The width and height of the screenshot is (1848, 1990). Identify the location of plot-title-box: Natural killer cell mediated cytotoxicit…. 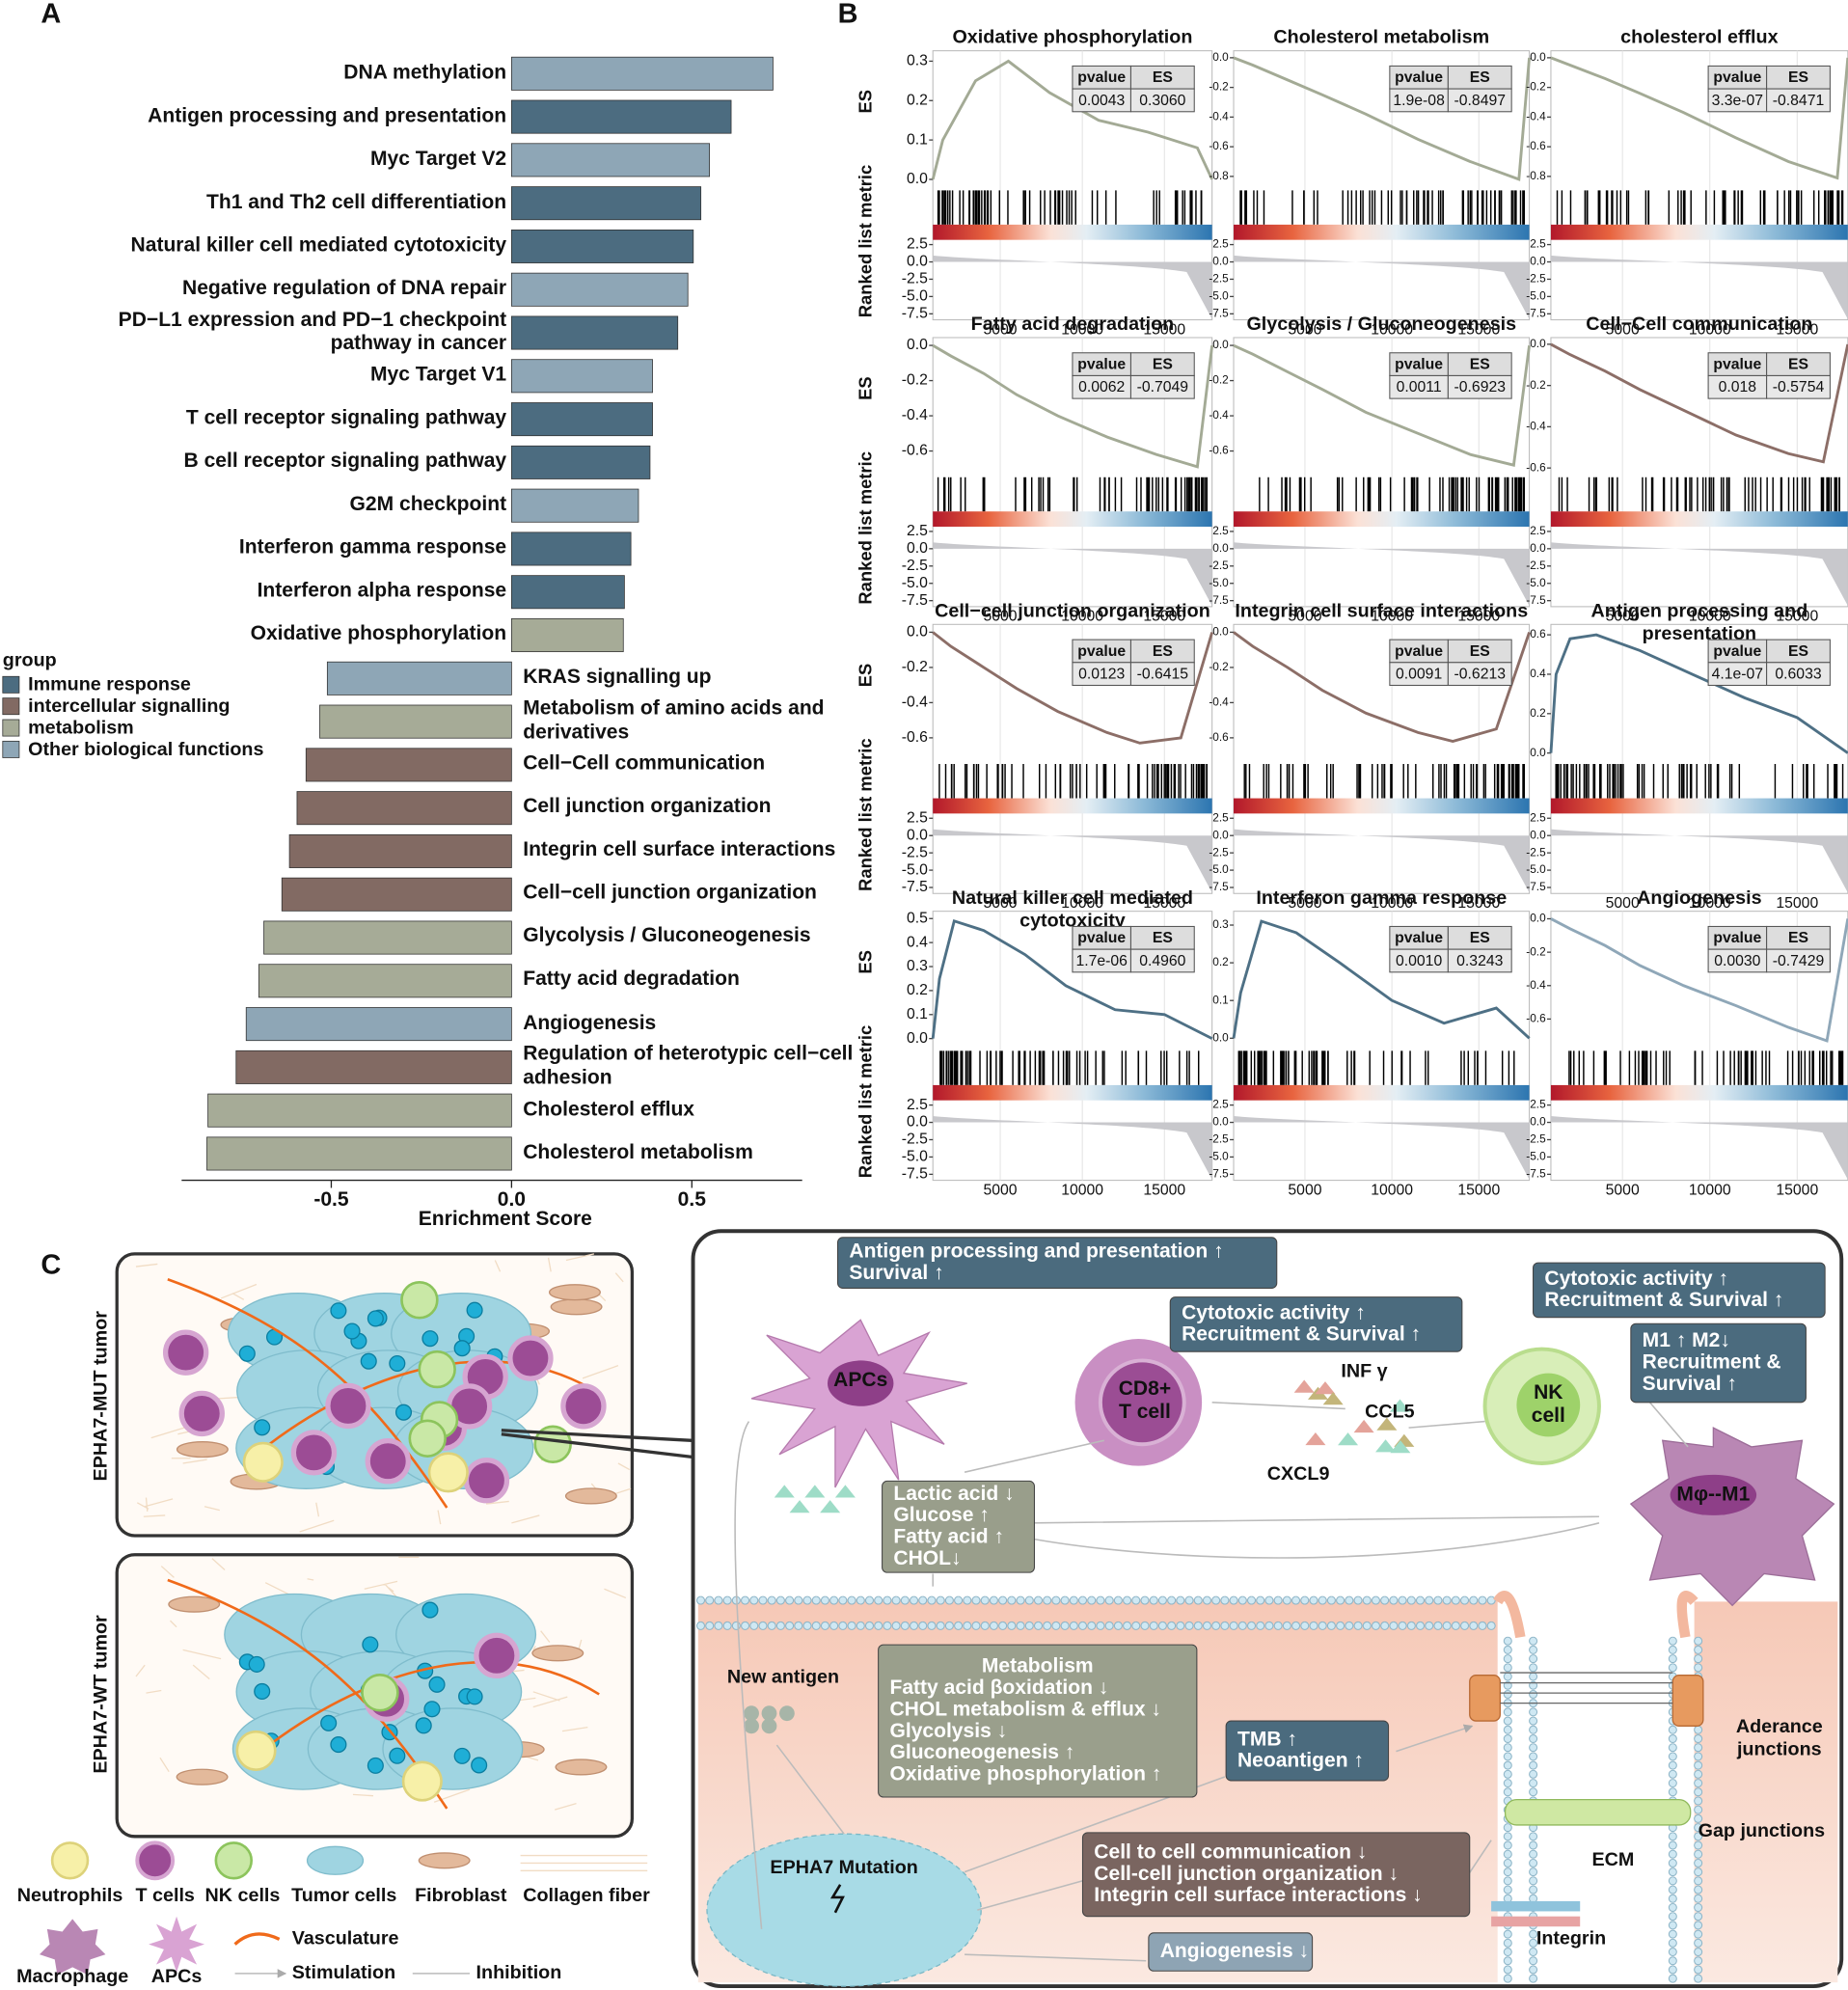
(1072, 909).